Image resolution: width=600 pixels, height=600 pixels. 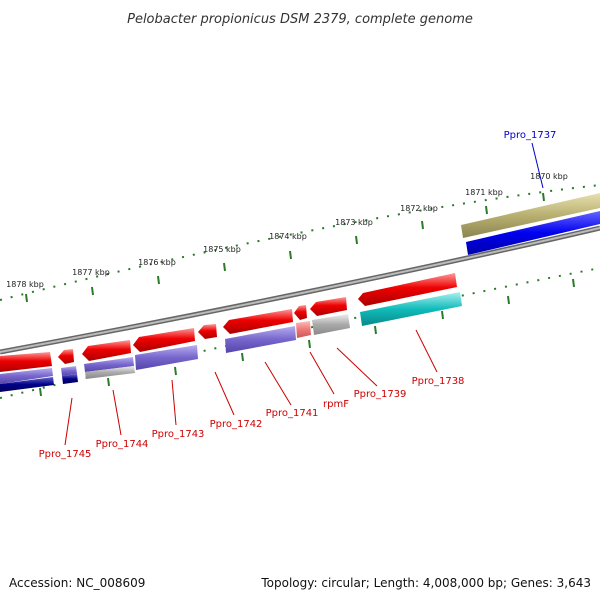 What do you see at coordinates (157, 262) in the screenshot?
I see `tick-label-1876: 1876 kbp` at bounding box center [157, 262].